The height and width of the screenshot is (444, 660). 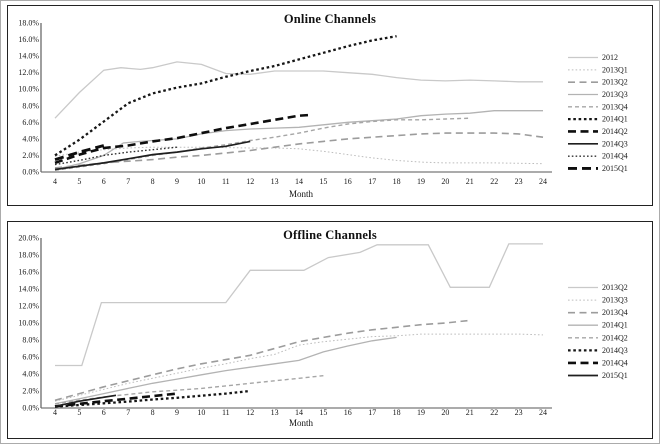 What do you see at coordinates (28, 238) in the screenshot?
I see `y-tick-label: 20.0%` at bounding box center [28, 238].